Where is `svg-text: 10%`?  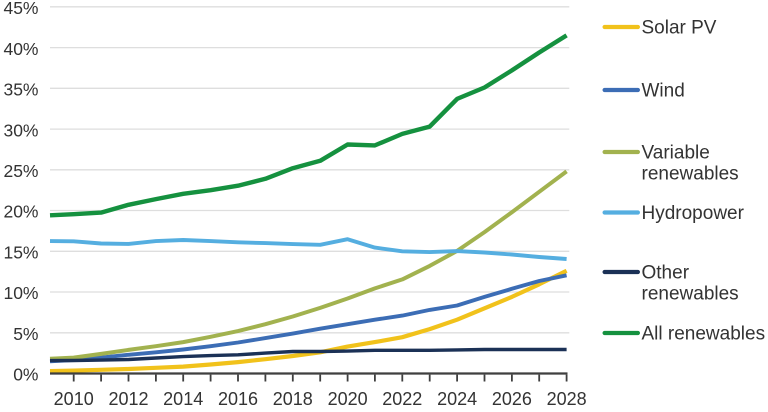 svg-text: 10% is located at coordinates (20, 293).